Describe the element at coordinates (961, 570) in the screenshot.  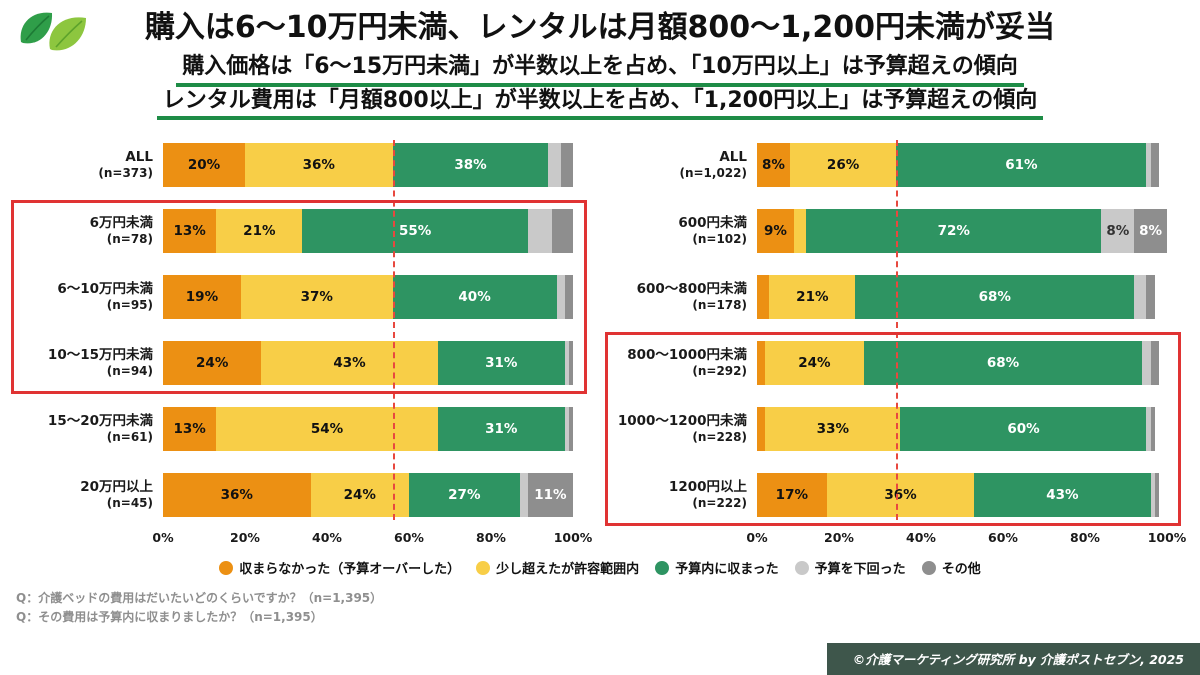
I see `legend-label: その他` at that location.